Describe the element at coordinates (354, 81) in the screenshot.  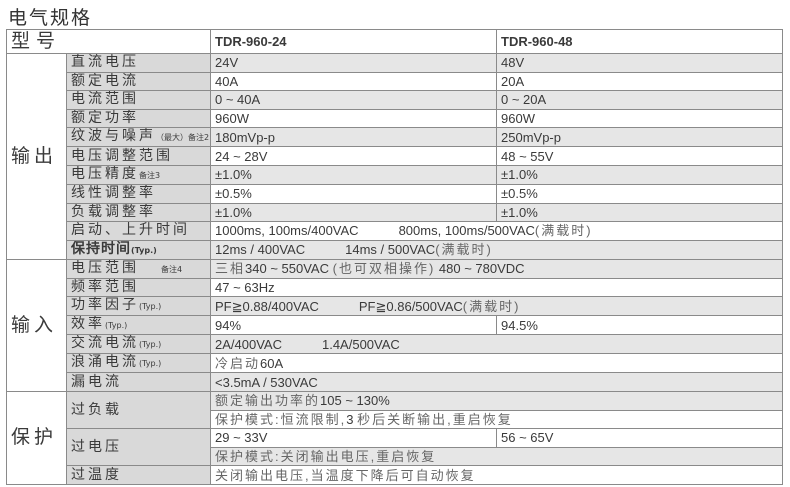
I see `cell: 40A` at that location.